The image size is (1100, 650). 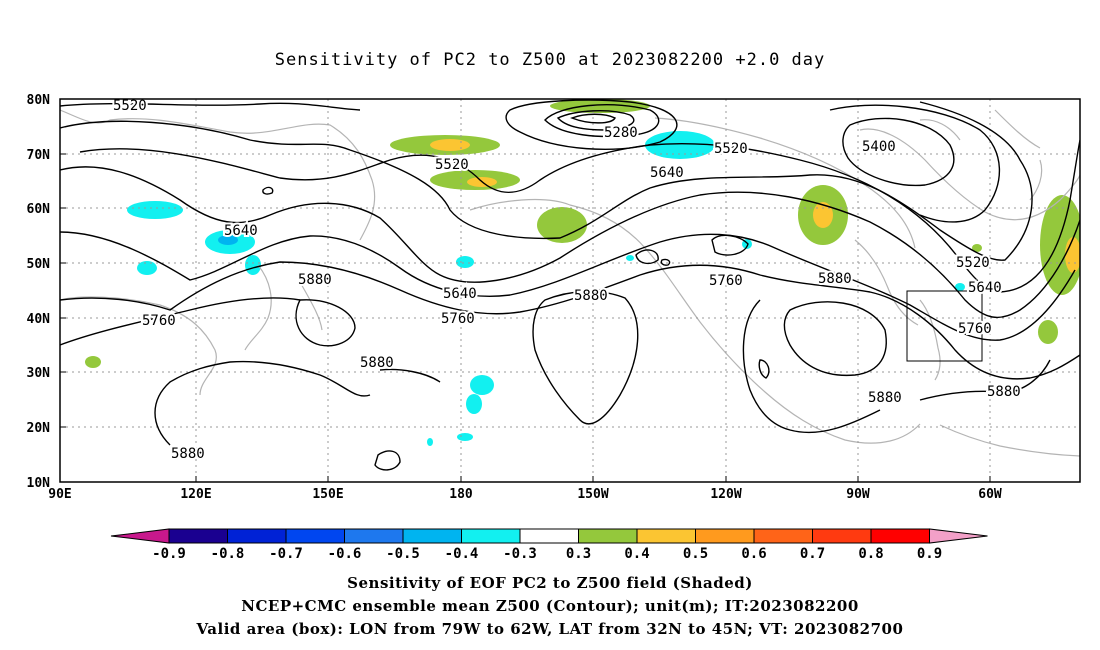 What do you see at coordinates (520, 554) in the screenshot?
I see `colorbar-label: -0.3` at bounding box center [520, 554].